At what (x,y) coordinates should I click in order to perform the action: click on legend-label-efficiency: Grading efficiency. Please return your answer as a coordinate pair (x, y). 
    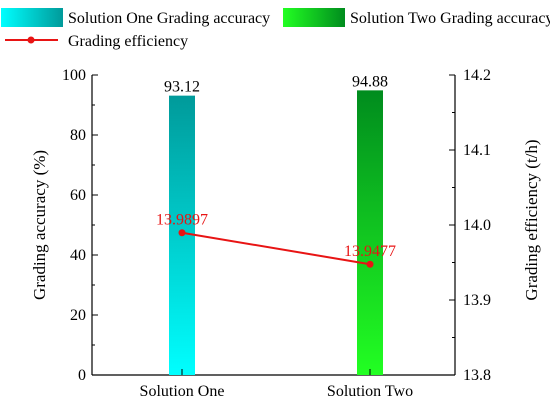
    Looking at the image, I should click on (128, 41).